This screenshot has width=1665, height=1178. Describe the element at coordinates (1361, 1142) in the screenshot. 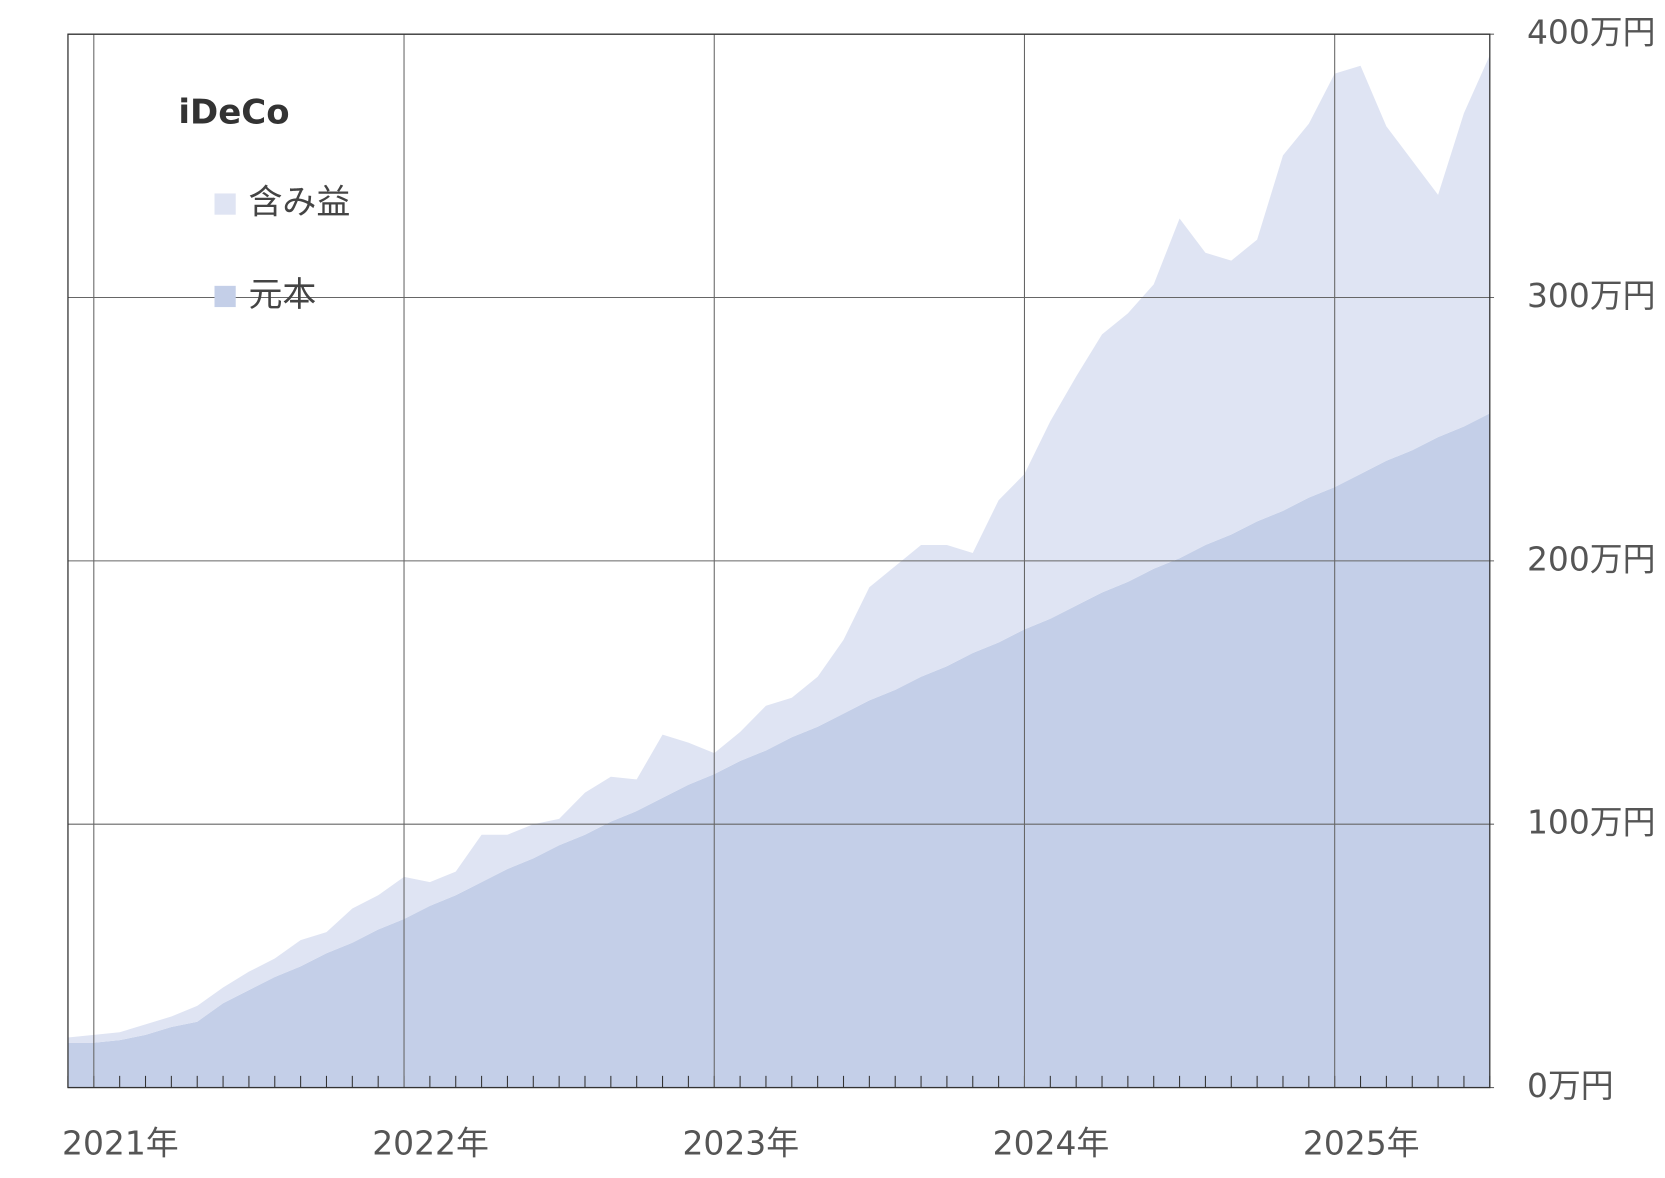

I see `x-tick-label: 2025年` at that location.